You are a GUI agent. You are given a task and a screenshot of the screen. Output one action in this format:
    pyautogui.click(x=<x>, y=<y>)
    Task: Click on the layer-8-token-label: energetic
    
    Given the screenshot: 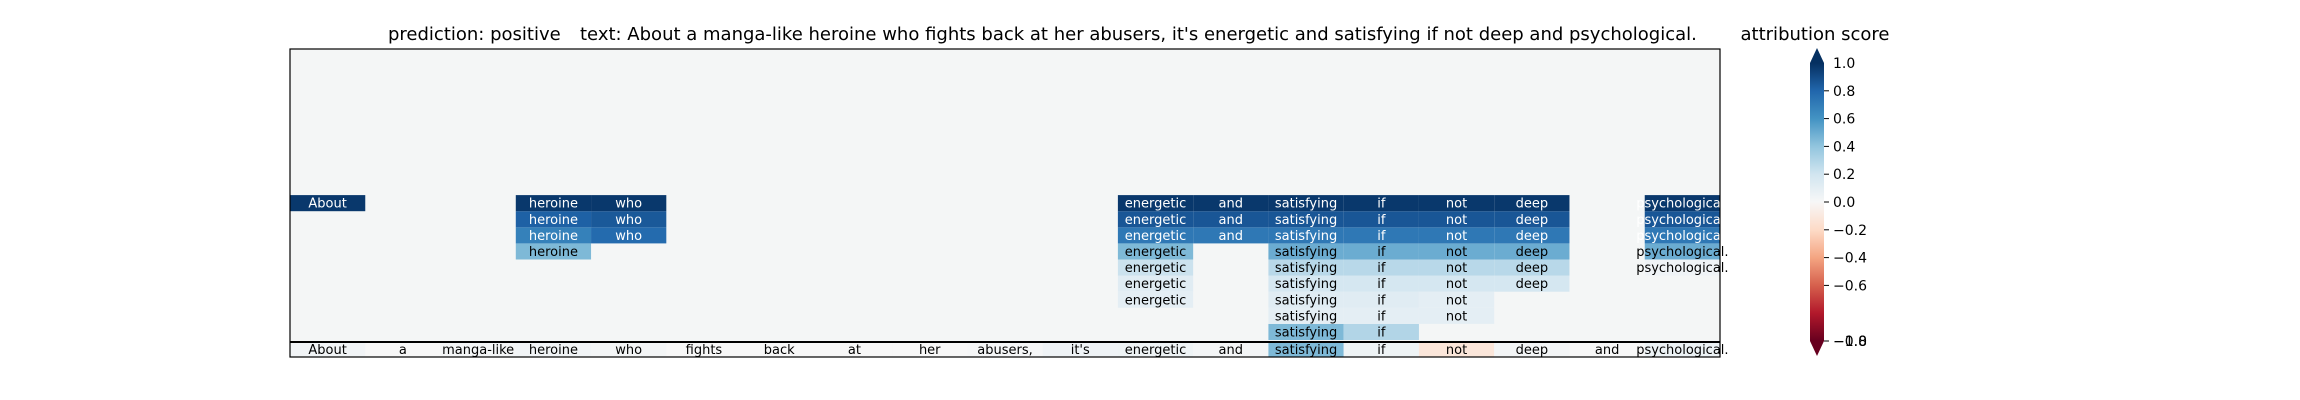 What is the action you would take?
    pyautogui.click(x=1155, y=220)
    